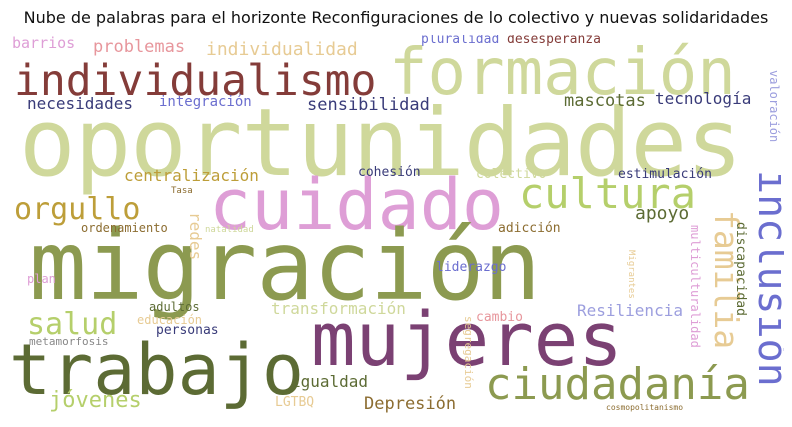  I want to click on word-personas: personas, so click(187, 330).